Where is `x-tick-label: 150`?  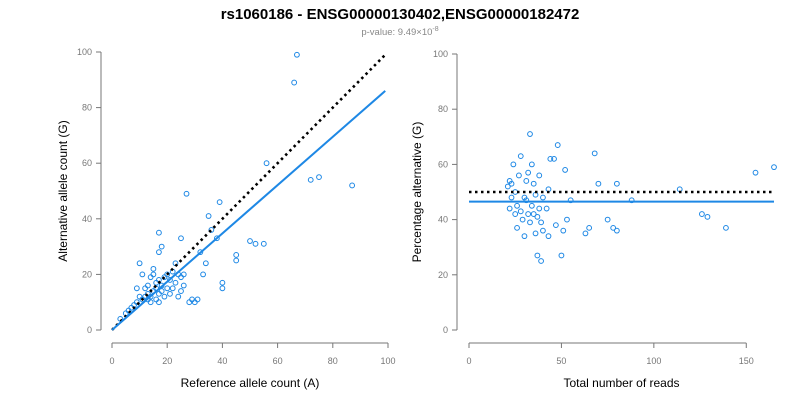 x-tick-label: 150 is located at coordinates (746, 361).